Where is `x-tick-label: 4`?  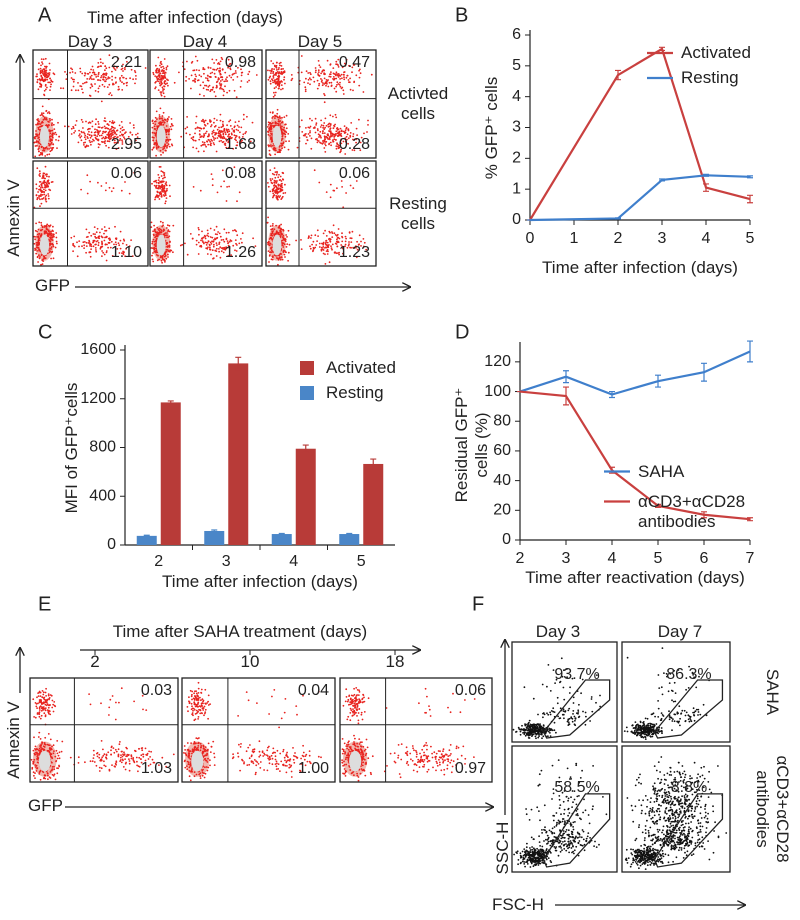 x-tick-label: 4 is located at coordinates (612, 558).